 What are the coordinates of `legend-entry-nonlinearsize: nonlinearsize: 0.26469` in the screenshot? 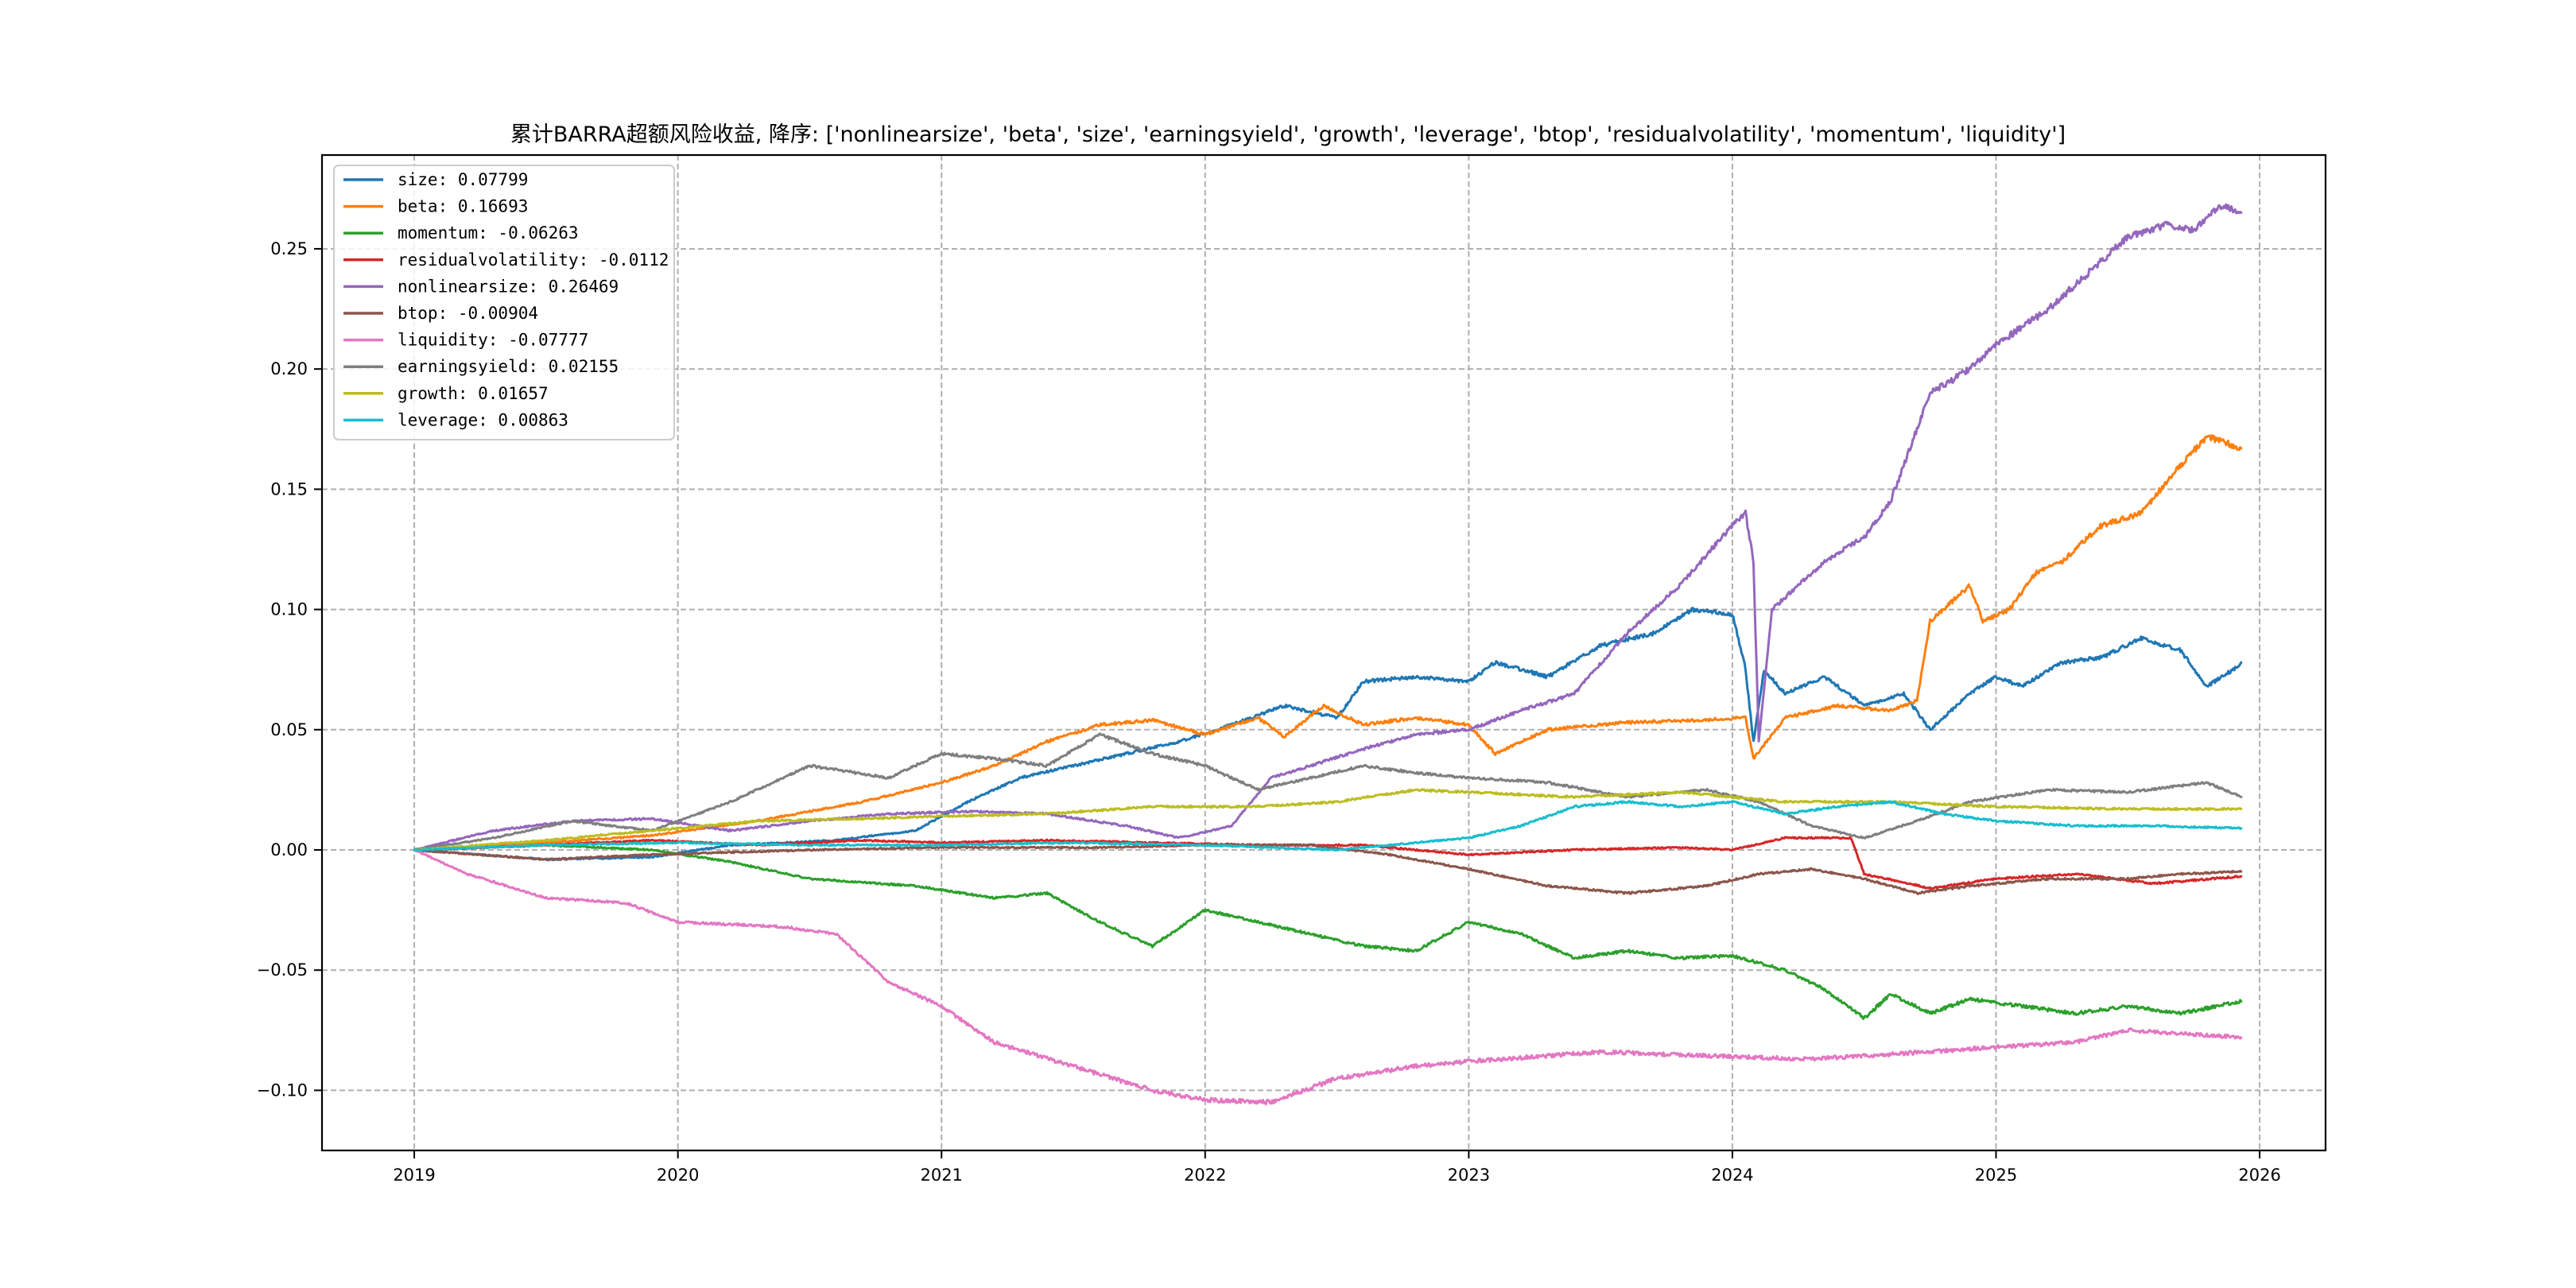 It's located at (508, 286).